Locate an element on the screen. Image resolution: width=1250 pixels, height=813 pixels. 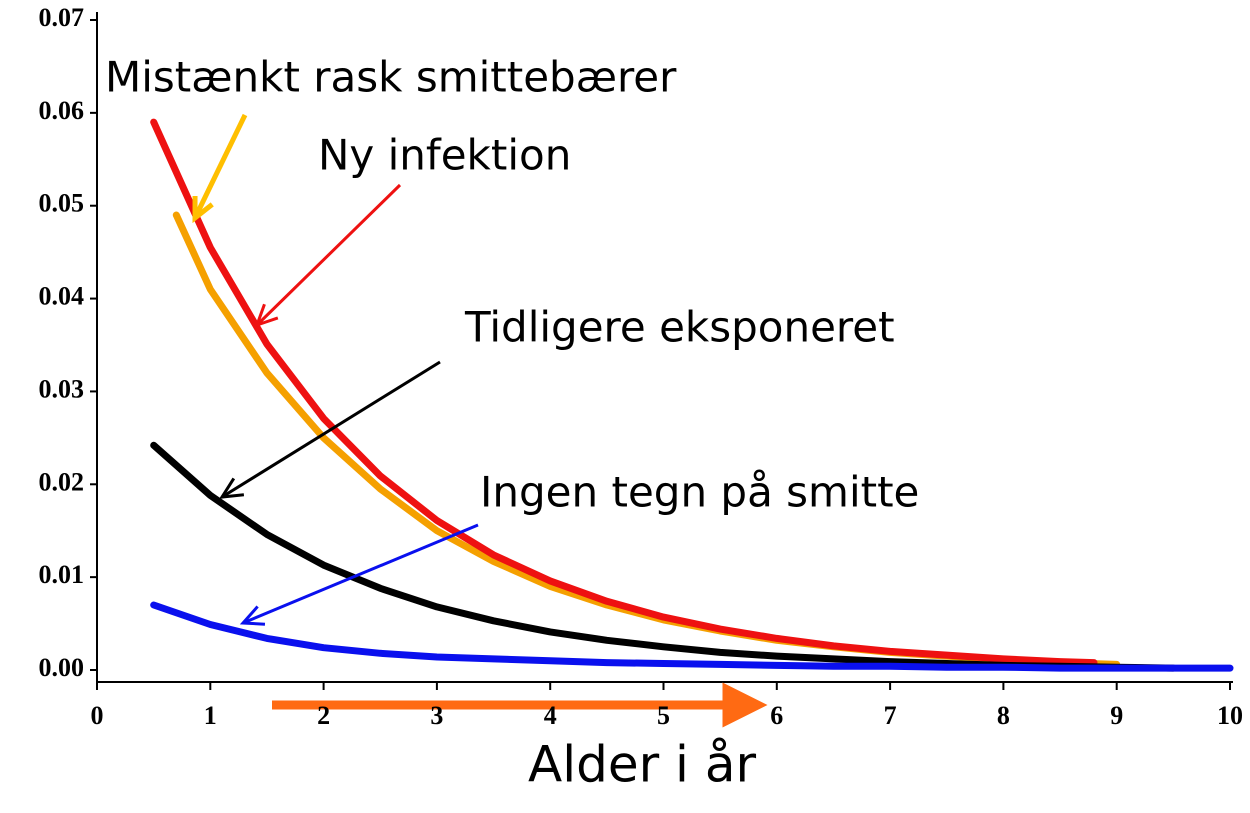
y-tick-label: 0.01 is located at coordinates (62, 574).